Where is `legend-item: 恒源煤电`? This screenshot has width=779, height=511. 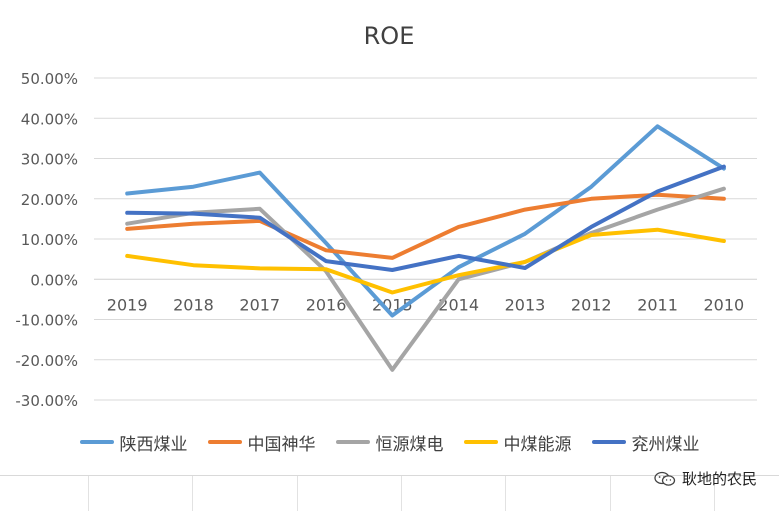 legend-item: 恒源煤电 is located at coordinates (389, 442).